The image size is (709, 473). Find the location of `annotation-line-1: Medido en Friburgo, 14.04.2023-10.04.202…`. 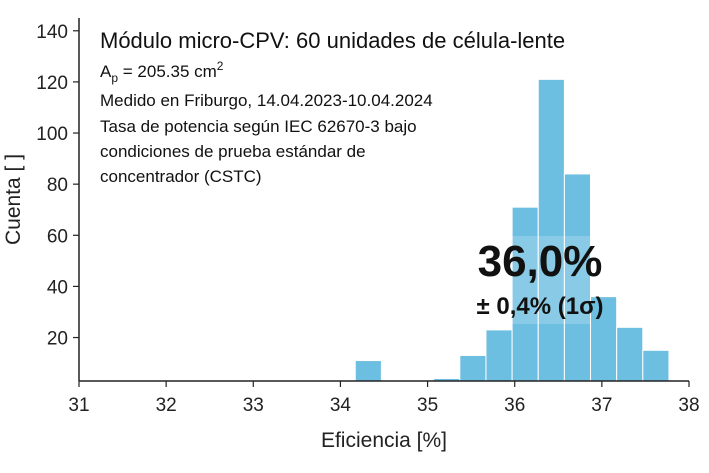

annotation-line-1: Medido en Friburgo, 14.04.2023-10.04.202… is located at coordinates (266, 100).